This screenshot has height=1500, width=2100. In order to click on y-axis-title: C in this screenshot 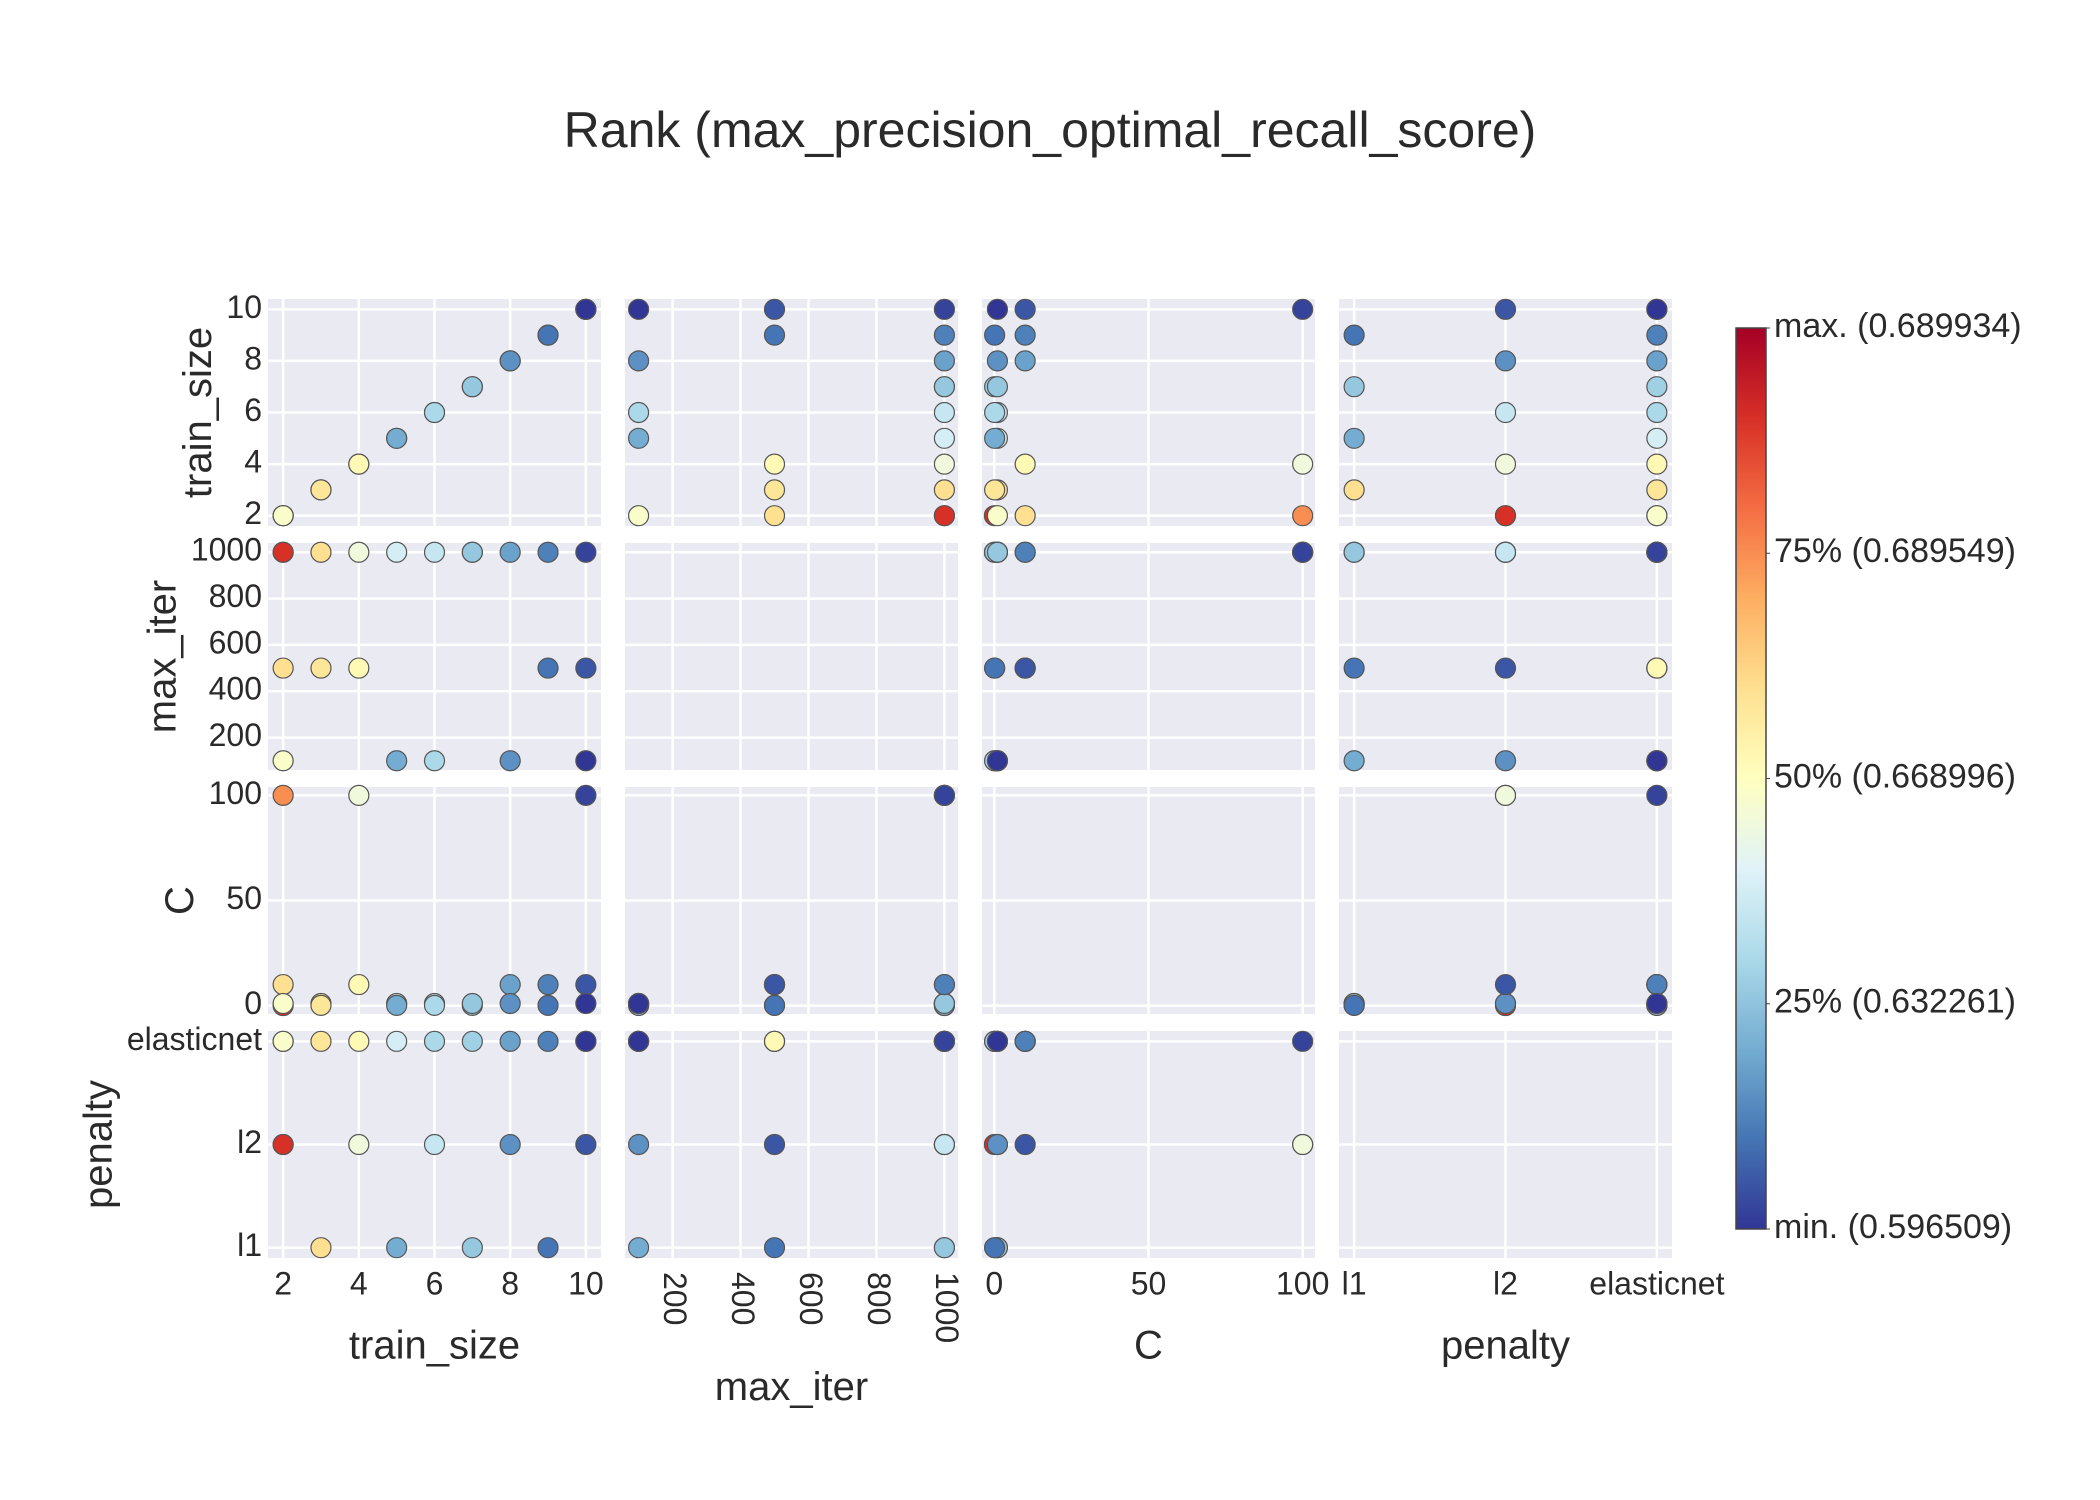, I will do `click(180, 900)`.